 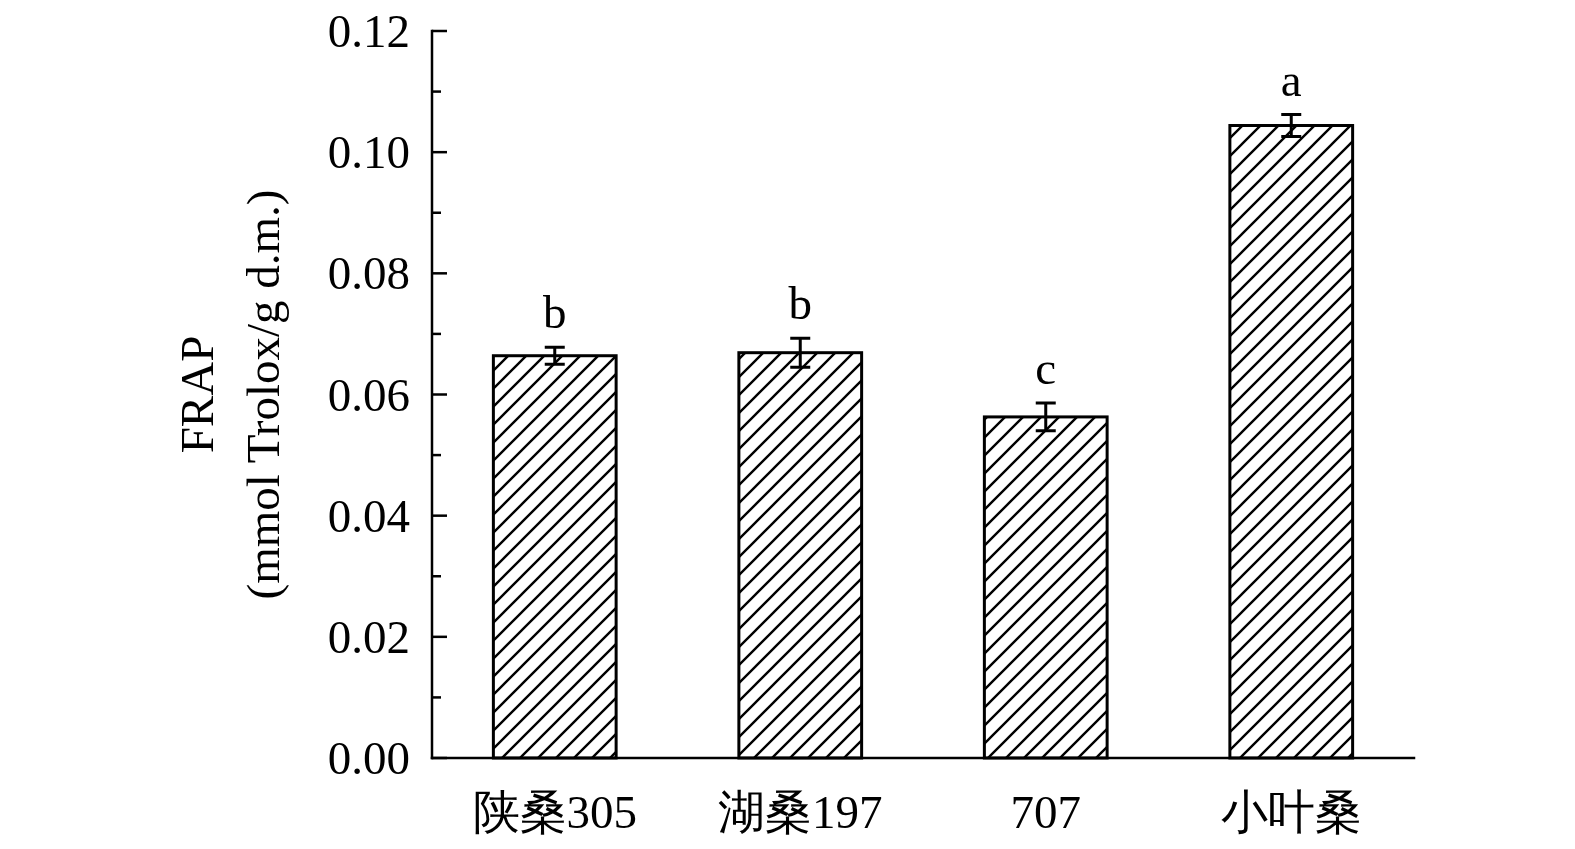 I want to click on y-axis-title: FRAP (mmol Trolox/g d.m.), so click(x=230, y=394).